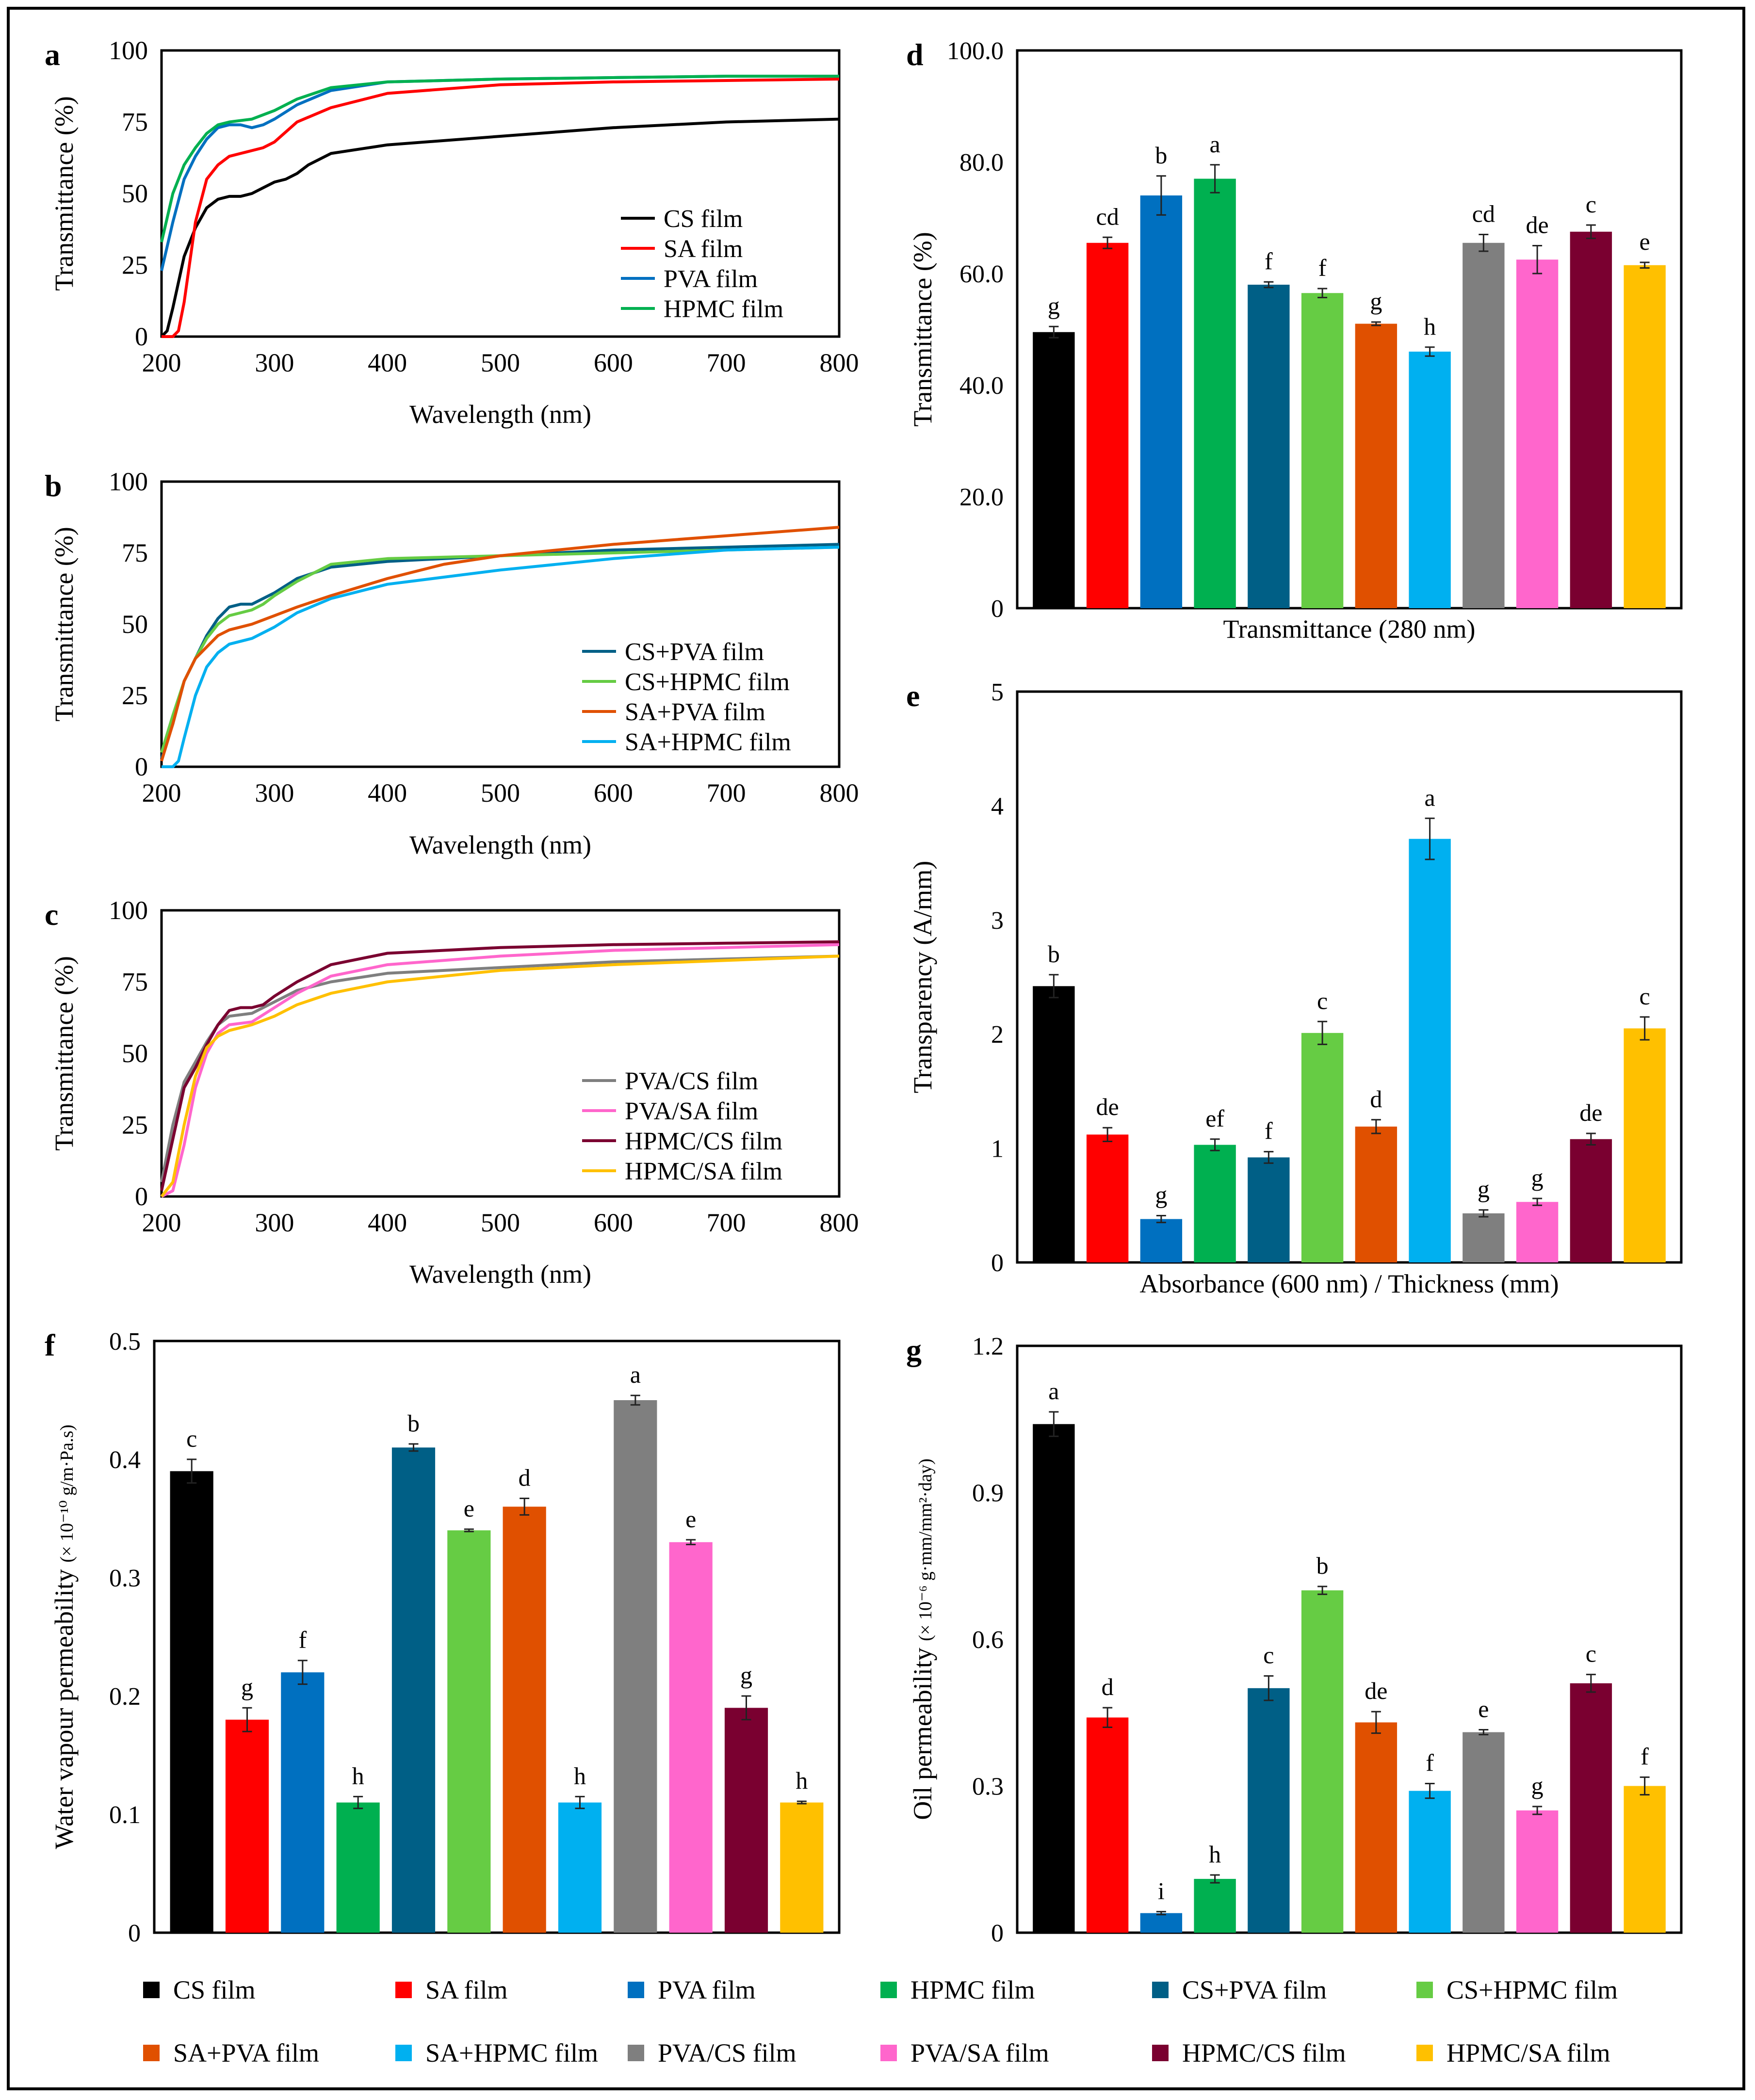 The height and width of the screenshot is (2100, 1755). I want to click on ytick-label-a: 50, so click(135, 193).